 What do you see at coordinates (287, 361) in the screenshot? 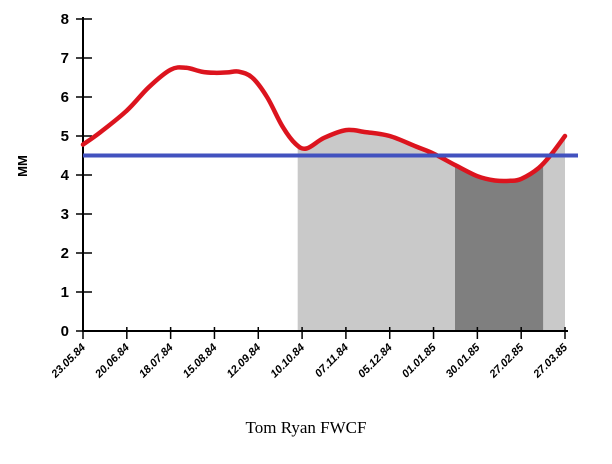
I see `x-tick-label: 10.10.84` at bounding box center [287, 361].